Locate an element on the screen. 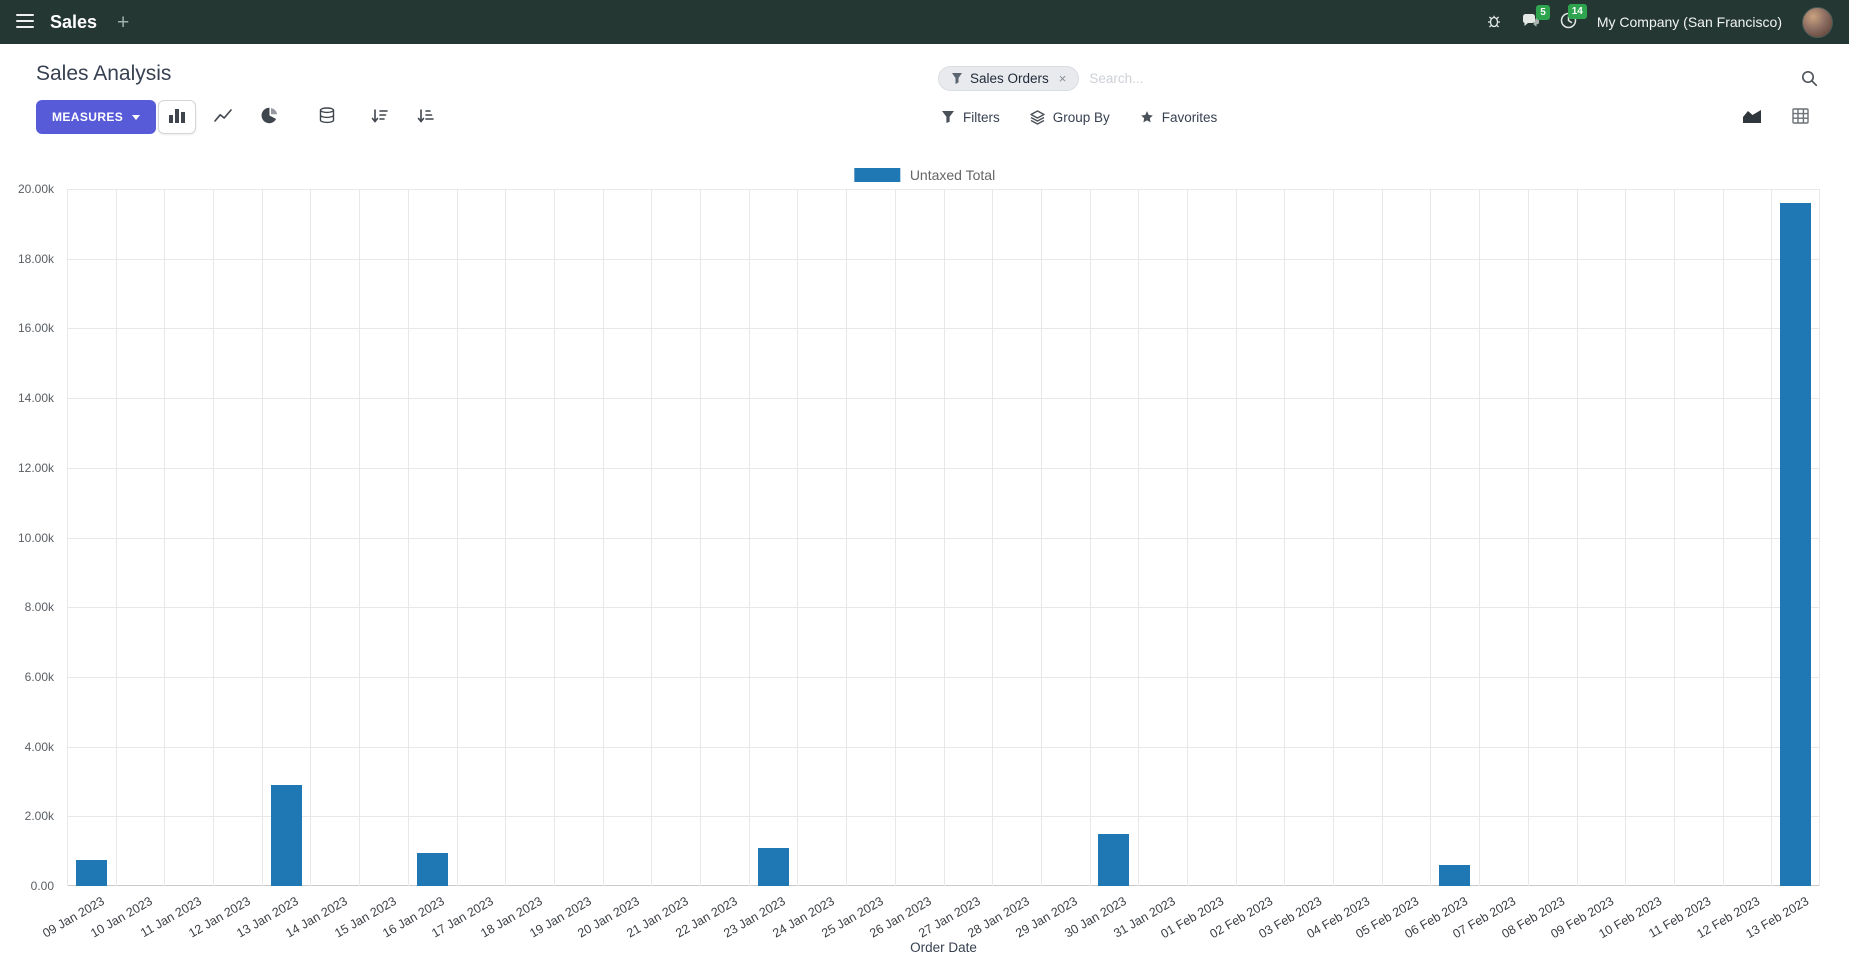  search-facet: Sales Orders × is located at coordinates (1009, 78).